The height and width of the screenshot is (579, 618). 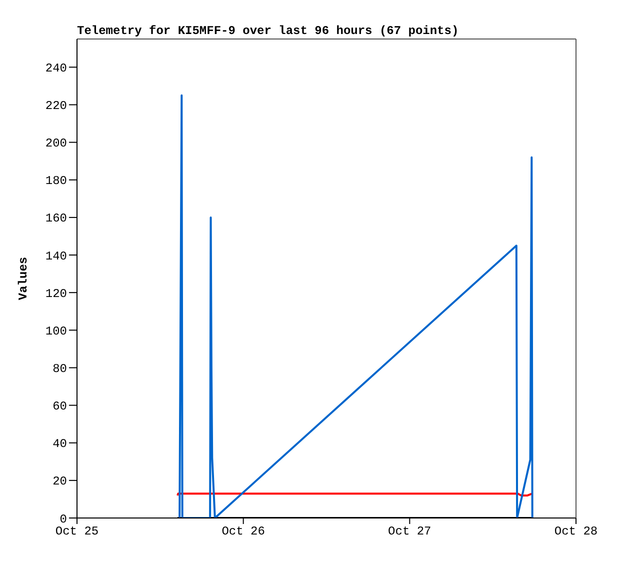 I want to click on y-tick-label: 200, so click(x=56, y=143).